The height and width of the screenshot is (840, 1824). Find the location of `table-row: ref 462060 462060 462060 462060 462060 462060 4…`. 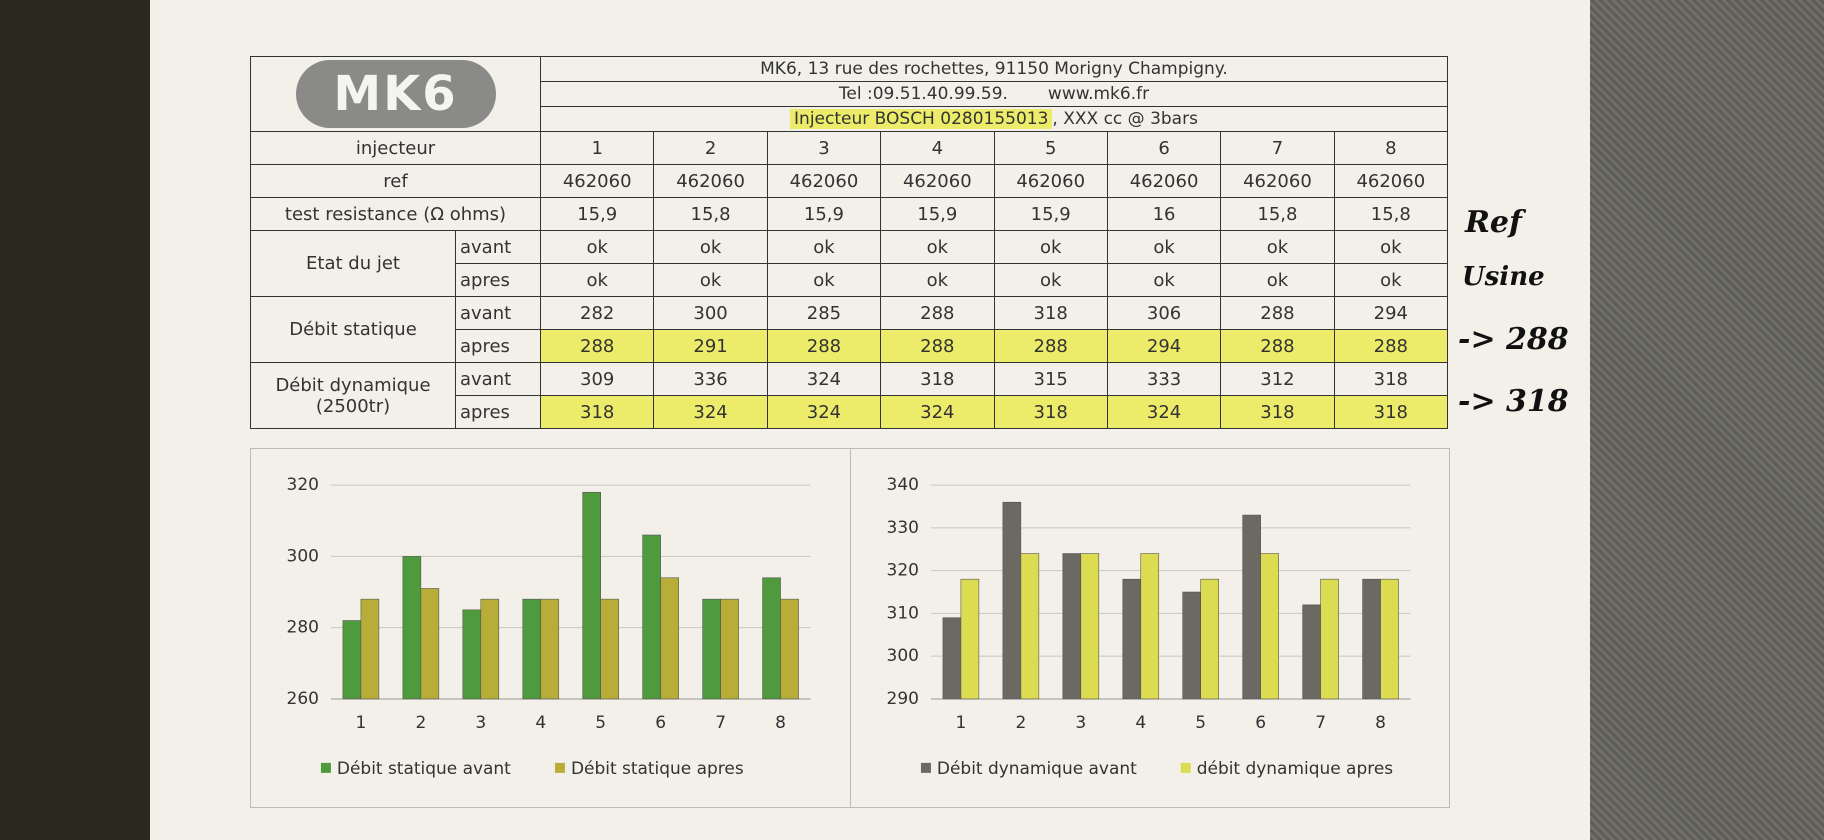

table-row: ref 462060 462060 462060 462060 462060 462060 4… is located at coordinates (849, 181).